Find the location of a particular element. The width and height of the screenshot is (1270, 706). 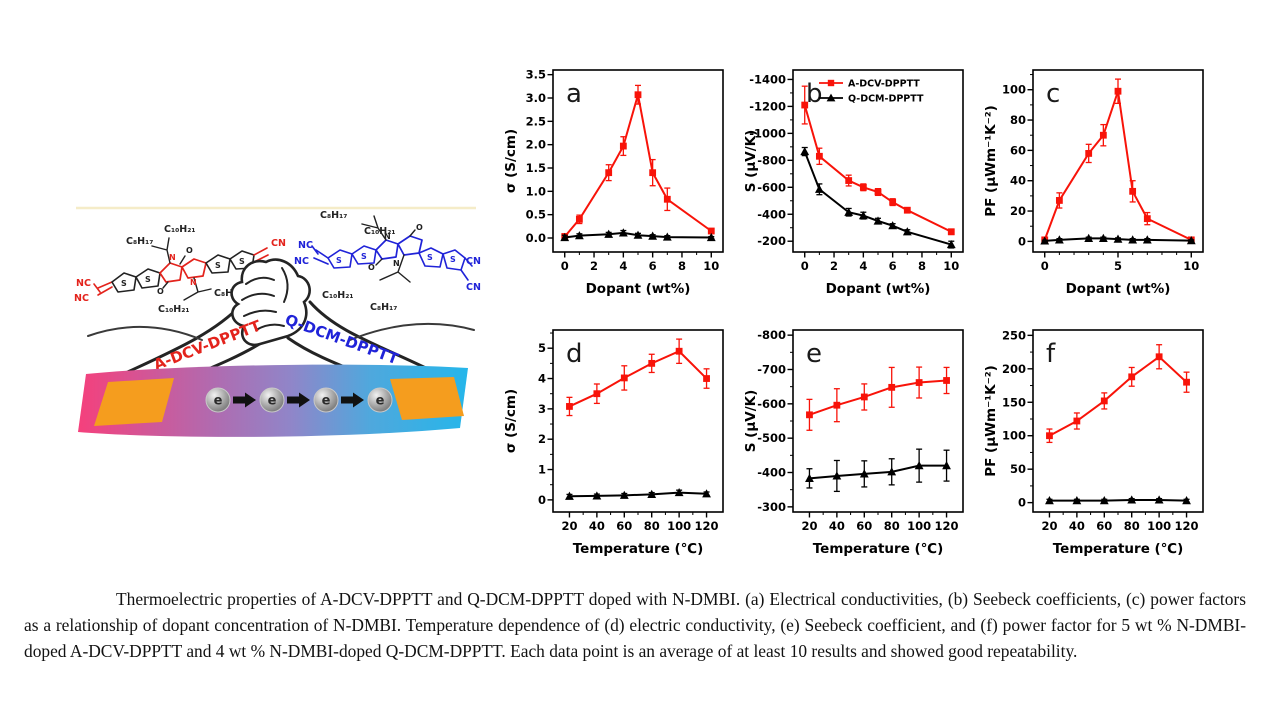

x-axis-title: Dopant (wt%) is located at coordinates (1118, 289).